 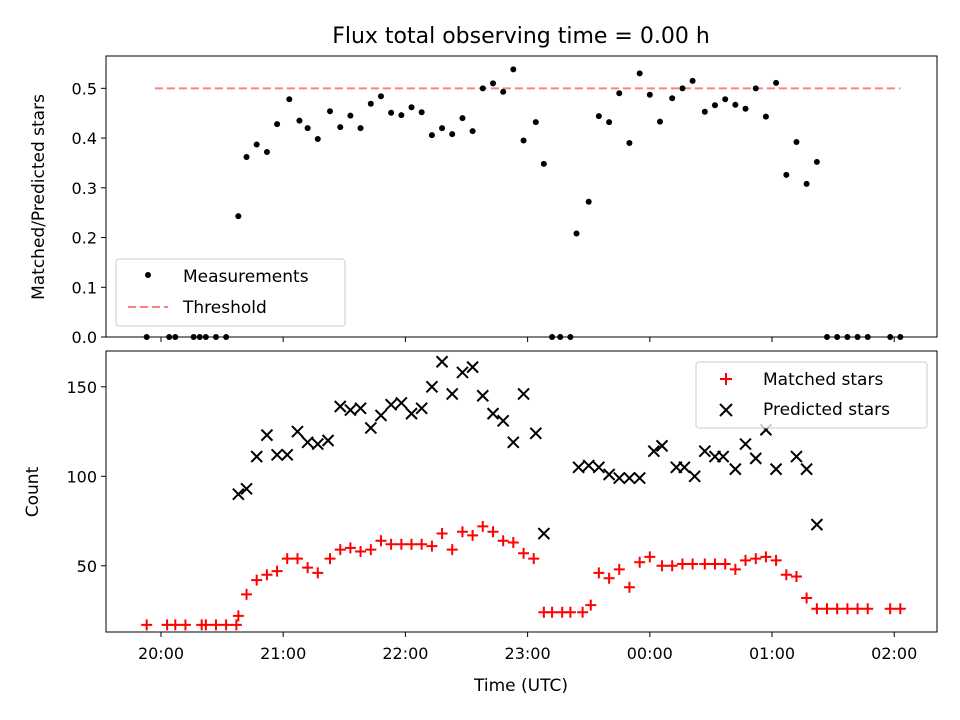 I want to click on legend-matched-label: Matched stars, so click(x=823, y=380).